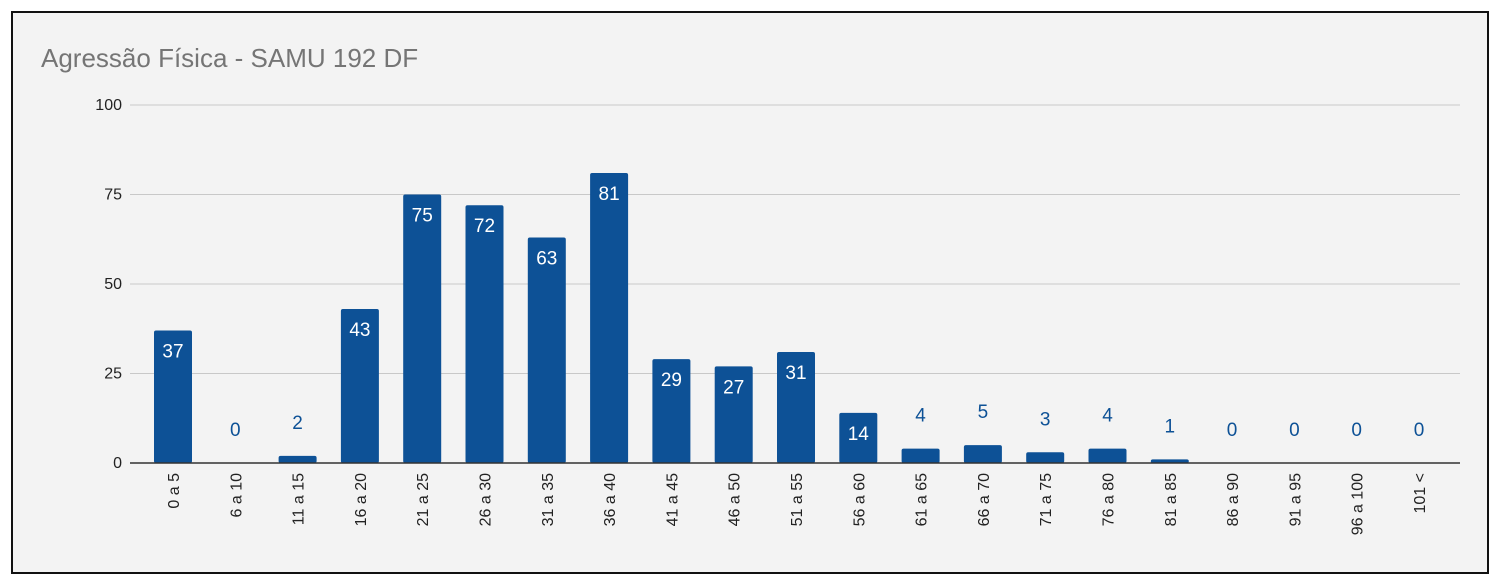  Describe the element at coordinates (733, 387) in the screenshot. I see `data-label: 27` at that location.